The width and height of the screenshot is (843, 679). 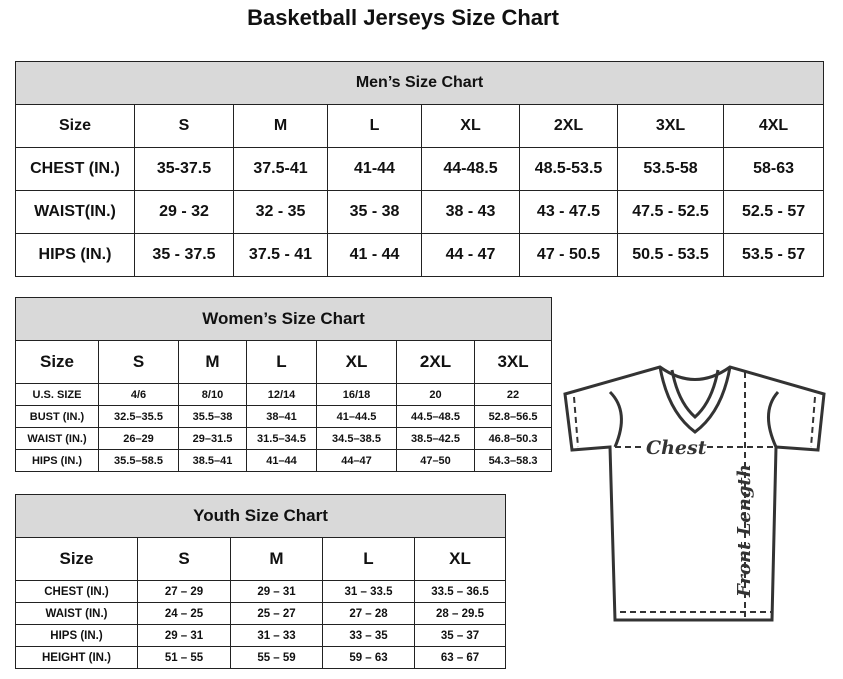 I want to click on table-cell: 20, so click(x=435, y=394).